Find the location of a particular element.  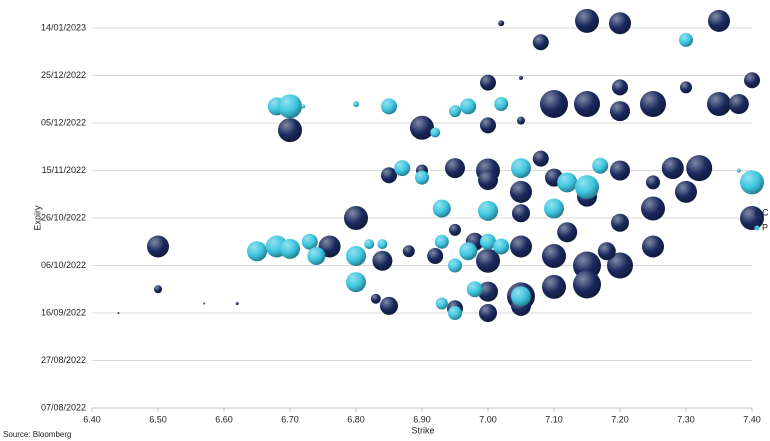

x-tick-label: 7.00 is located at coordinates (488, 419).